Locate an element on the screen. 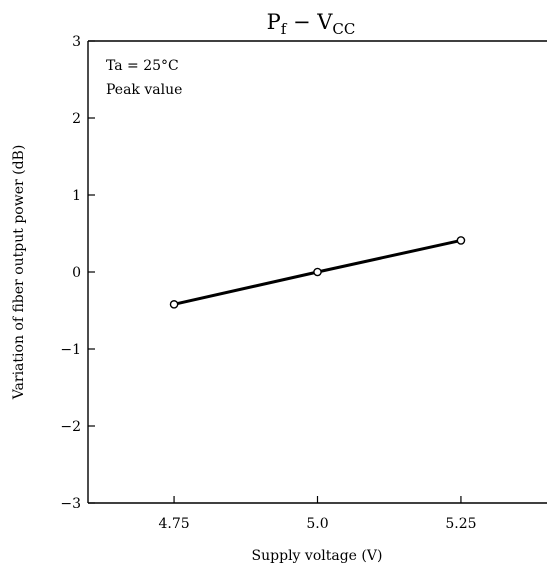 The image size is (547, 572). y-tick-label: 1 is located at coordinates (76, 196).